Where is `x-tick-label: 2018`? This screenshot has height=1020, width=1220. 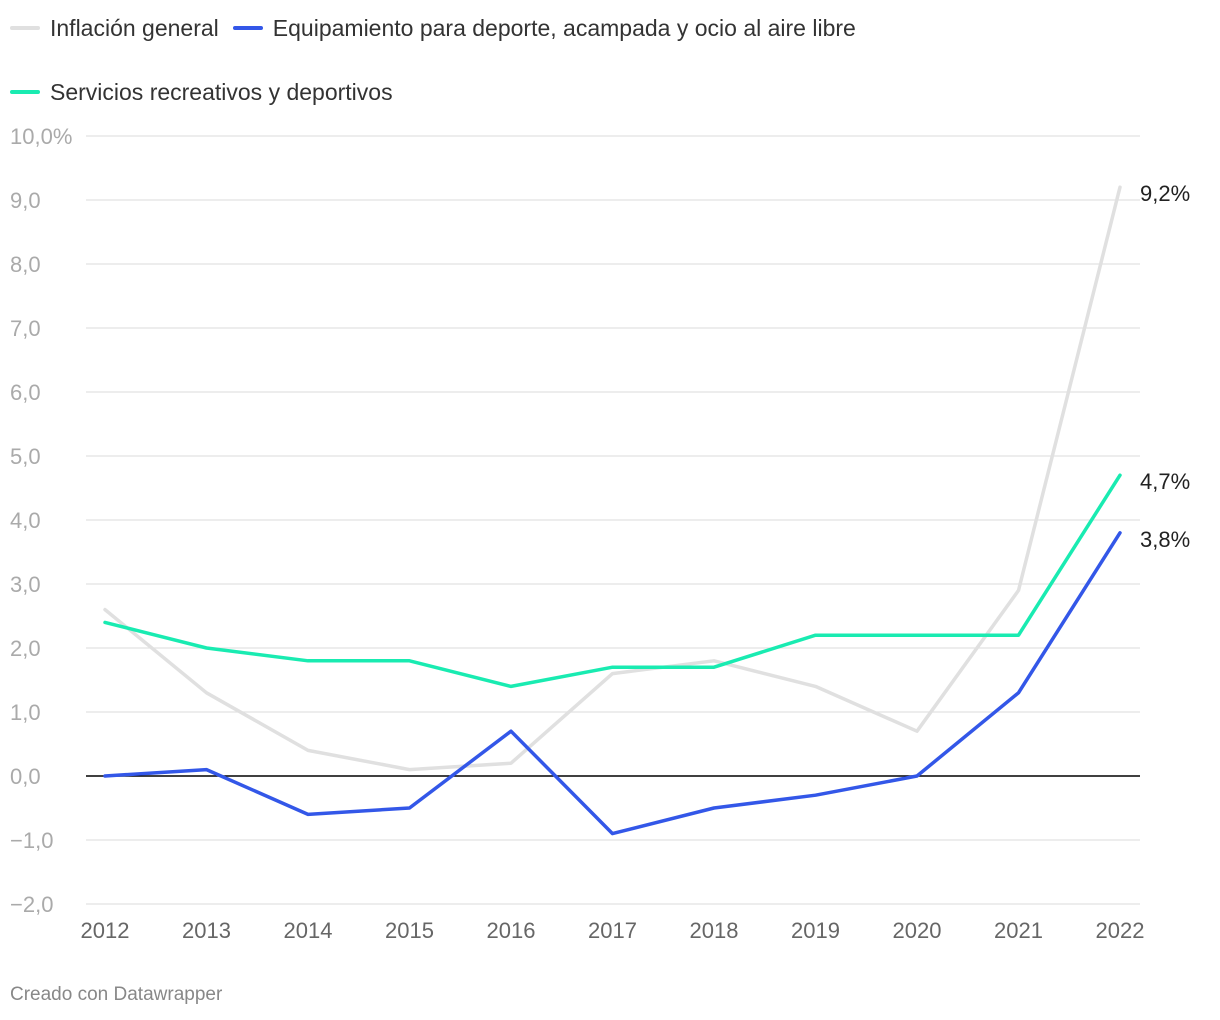 x-tick-label: 2018 is located at coordinates (714, 930).